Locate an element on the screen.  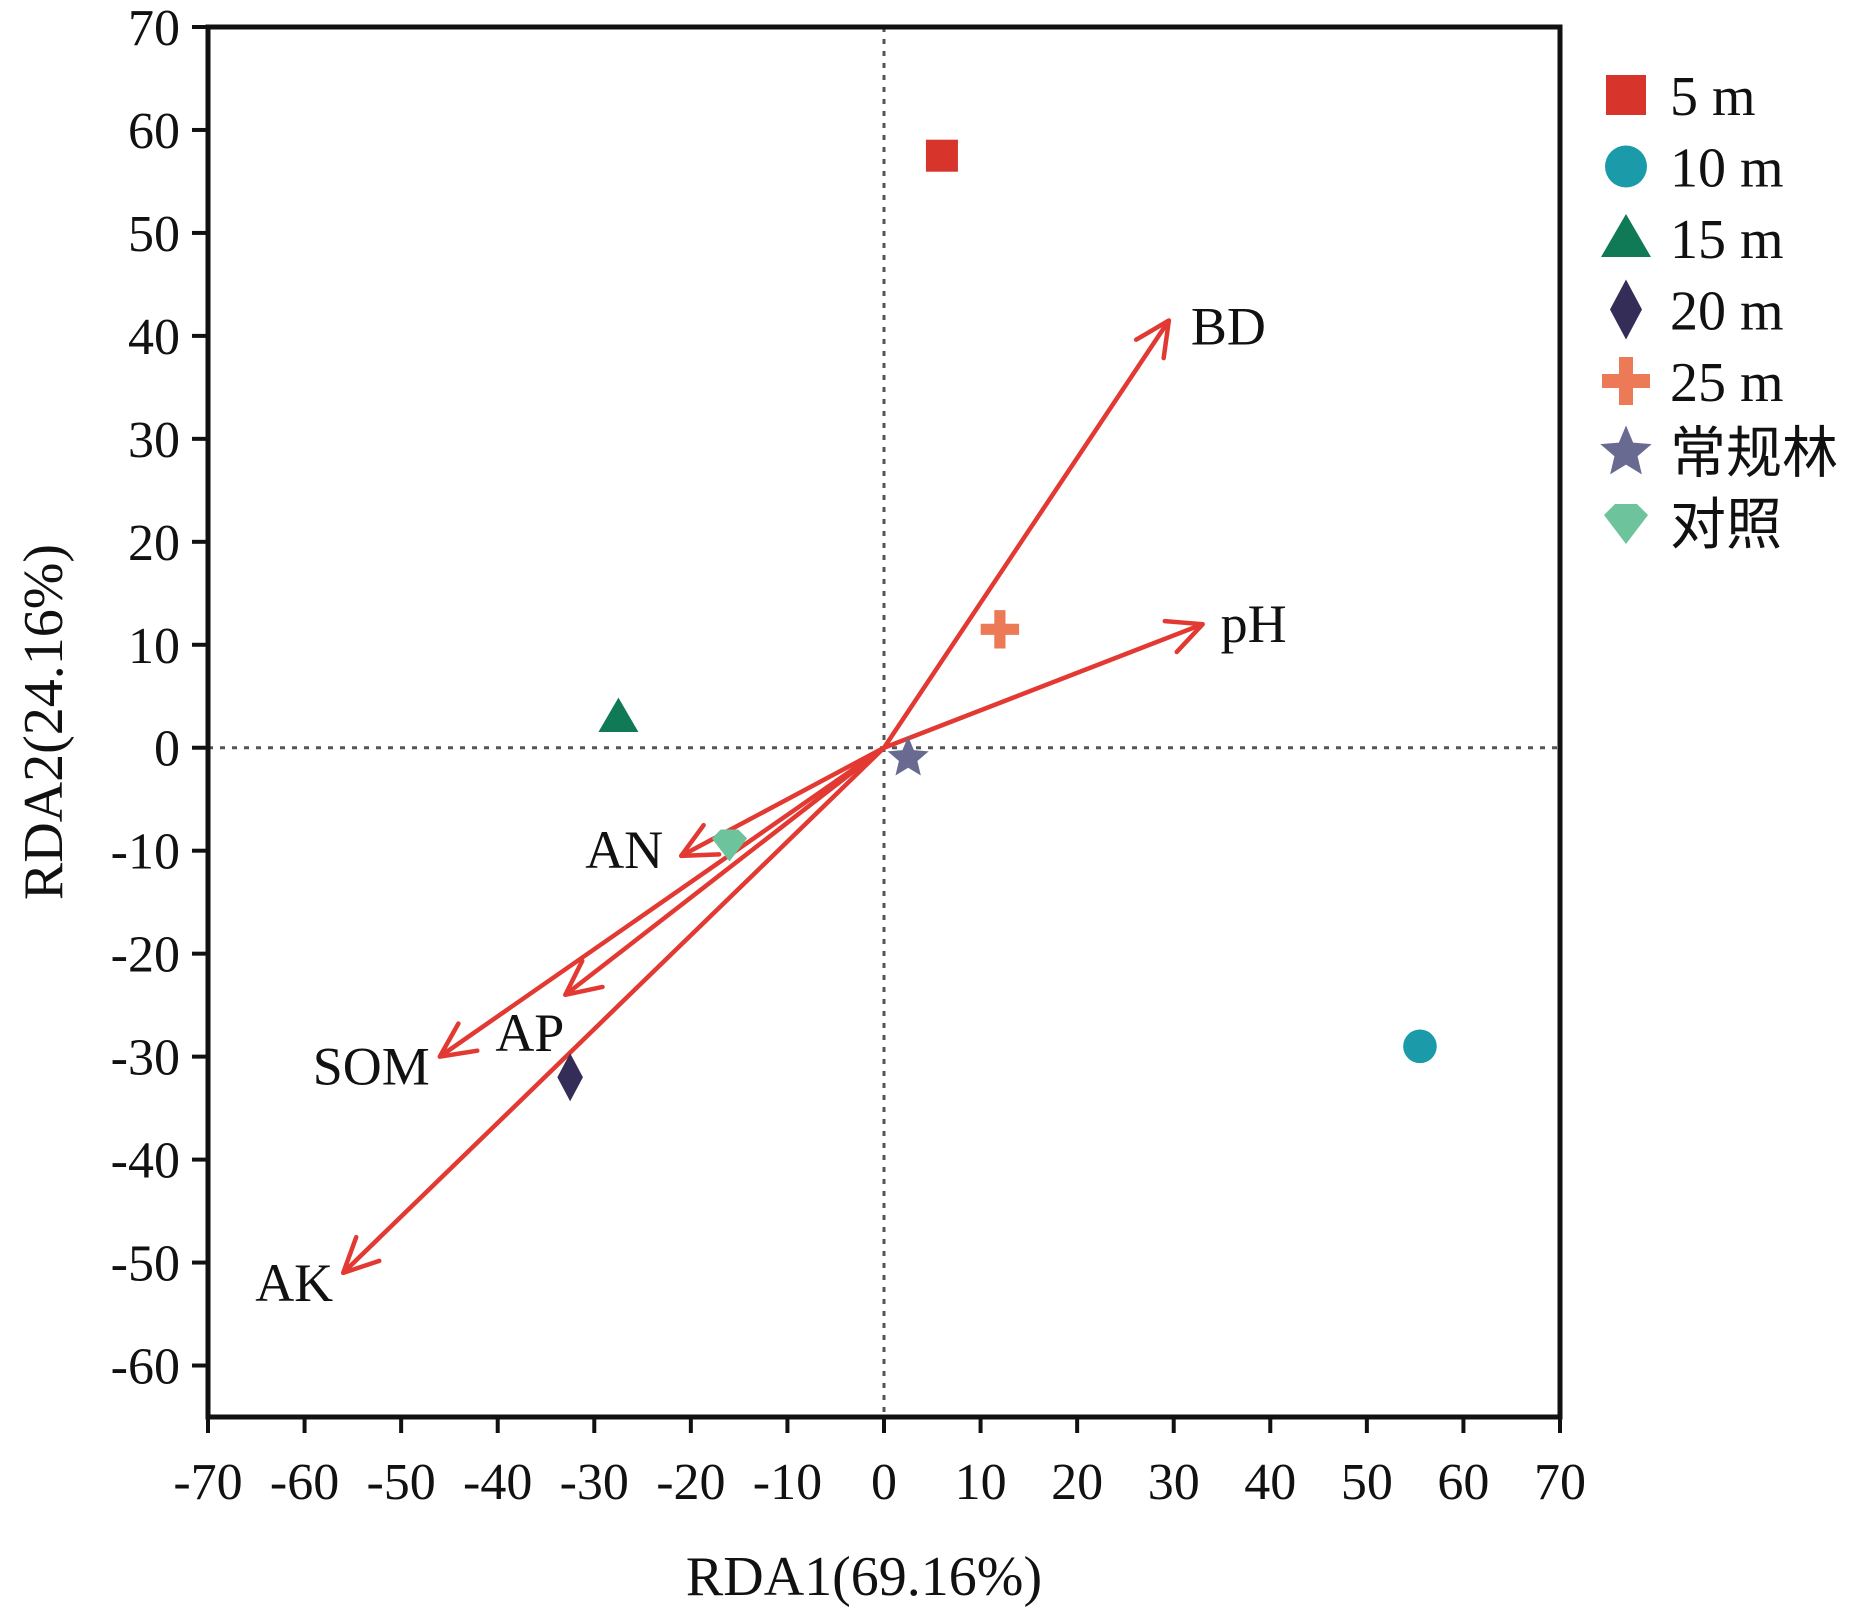
x-tick-label: 10 is located at coordinates (981, 1482).